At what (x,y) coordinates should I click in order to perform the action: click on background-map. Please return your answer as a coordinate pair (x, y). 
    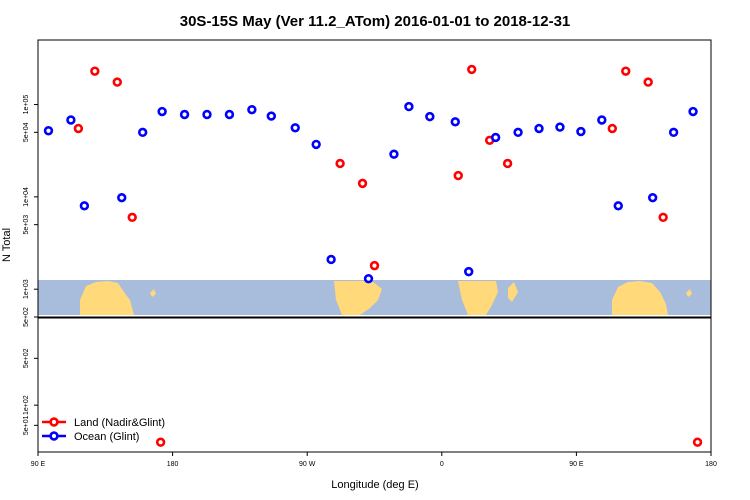
    Looking at the image, I should click on (374, 297).